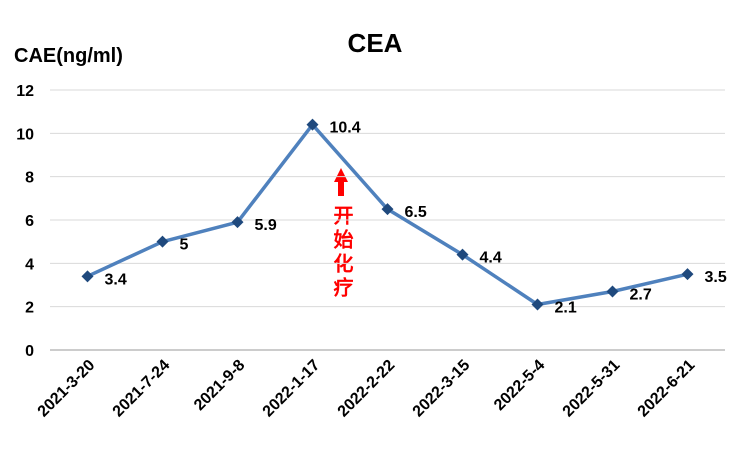  What do you see at coordinates (29, 264) in the screenshot?
I see `y-tick-label: 4` at bounding box center [29, 264].